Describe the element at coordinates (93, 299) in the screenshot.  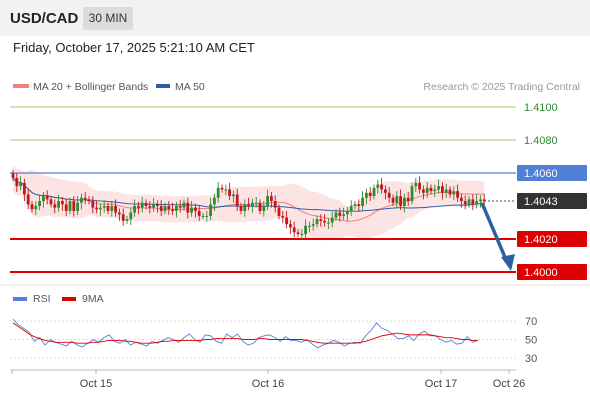
I see `rsi-ma-legend-label: 9MA` at that location.